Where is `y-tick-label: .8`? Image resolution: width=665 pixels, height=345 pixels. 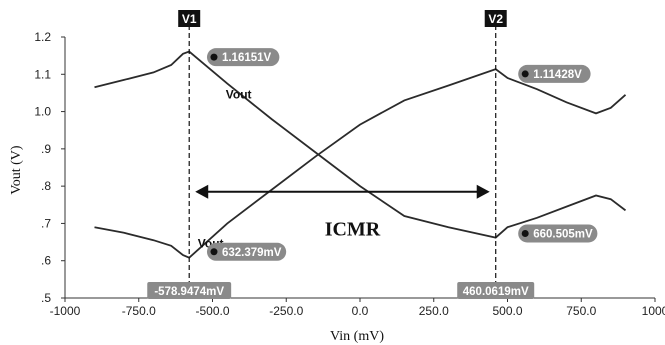 y-tick-label: .8 is located at coordinates (46, 186).